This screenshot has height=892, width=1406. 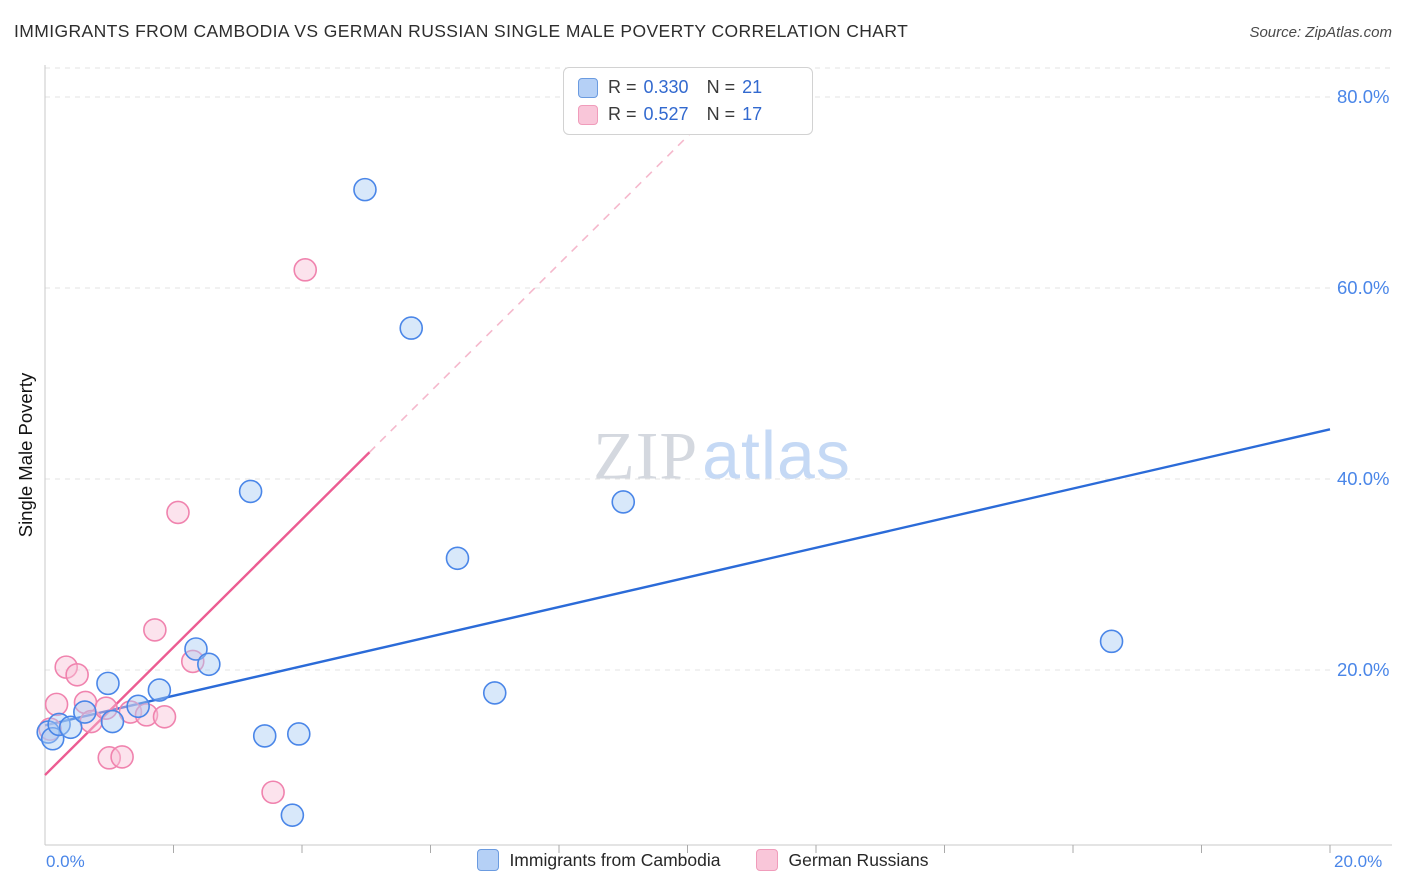 I want to click on r-value-cambodia: 0.330, so click(x=666, y=87).